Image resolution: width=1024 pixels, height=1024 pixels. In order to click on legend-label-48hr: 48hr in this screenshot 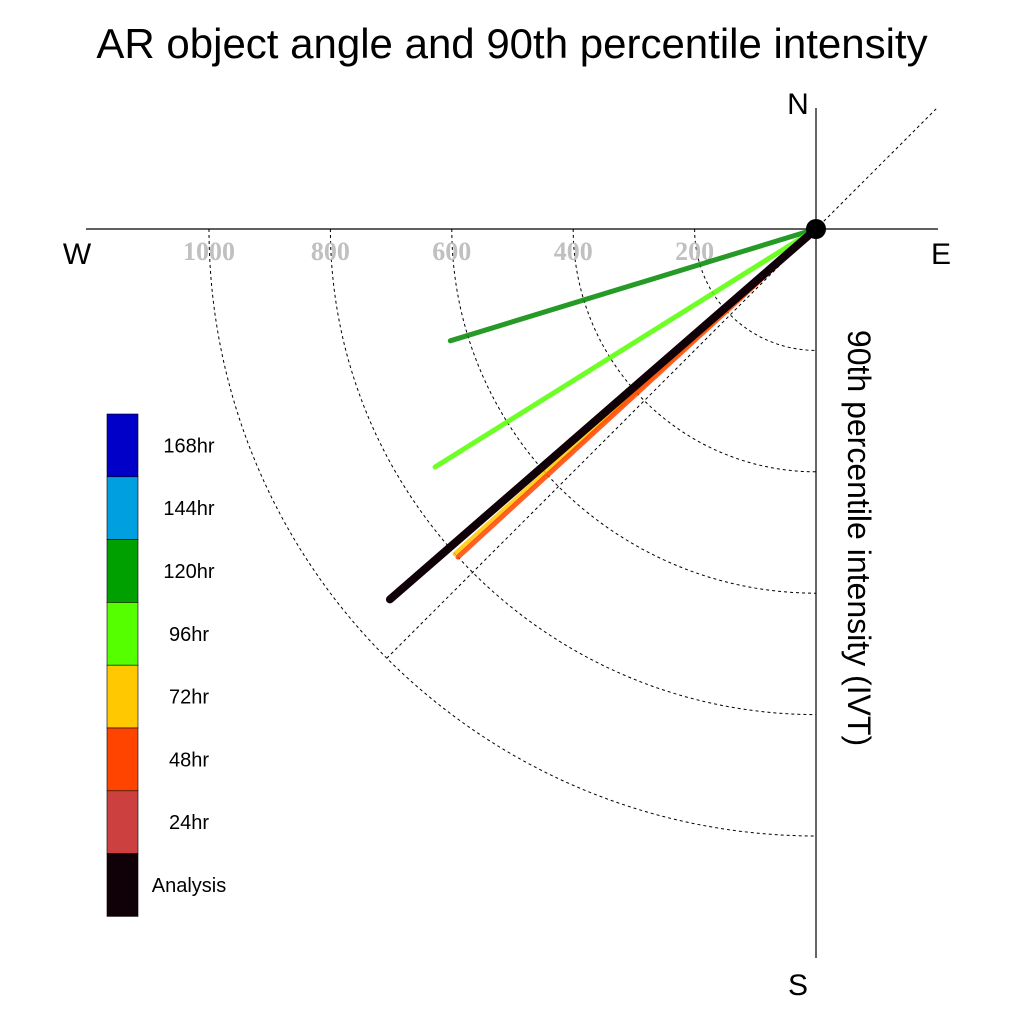, I will do `click(189, 760)`.